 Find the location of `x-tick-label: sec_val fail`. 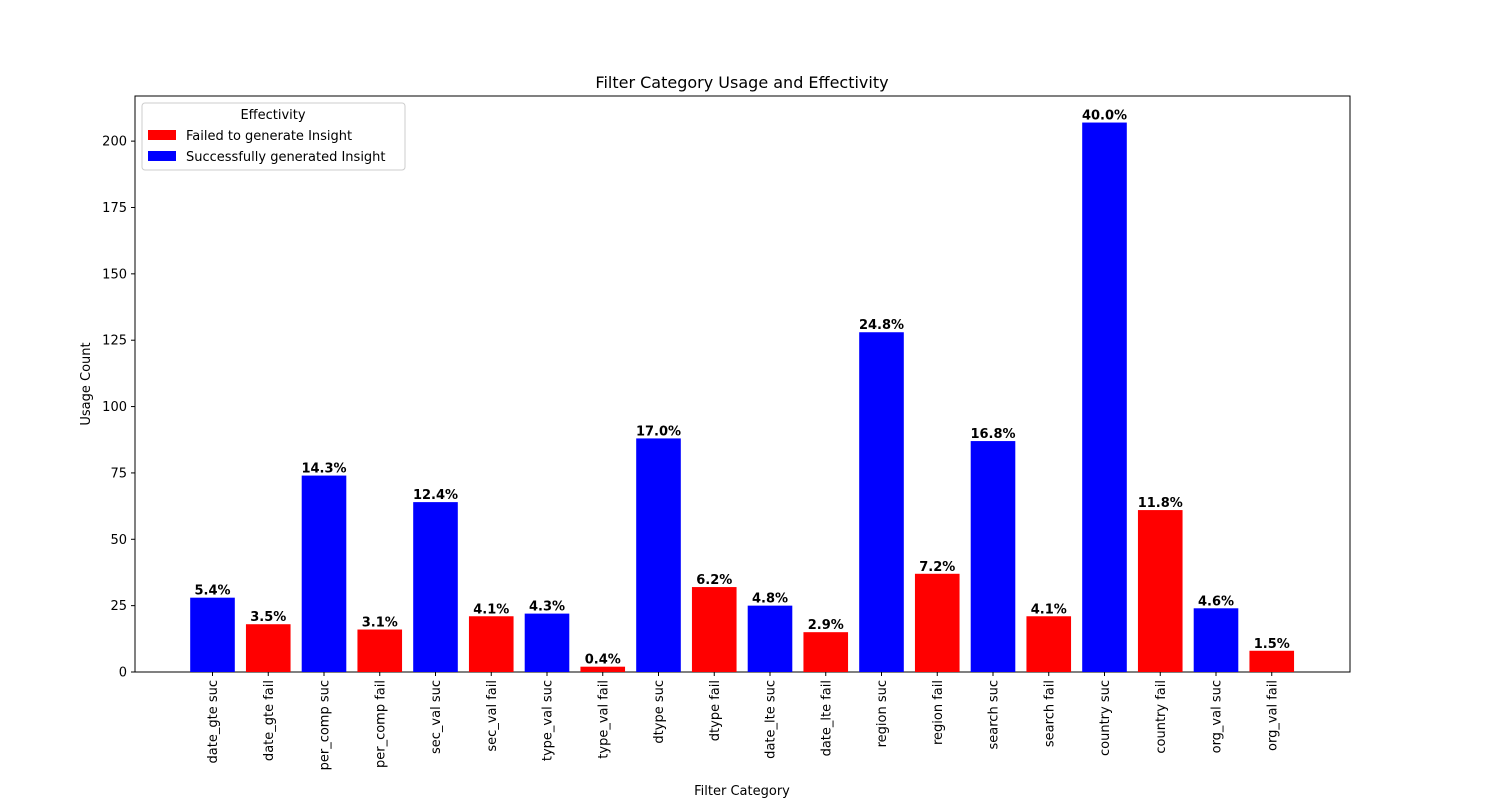

x-tick-label: sec_val fail is located at coordinates (492, 716).